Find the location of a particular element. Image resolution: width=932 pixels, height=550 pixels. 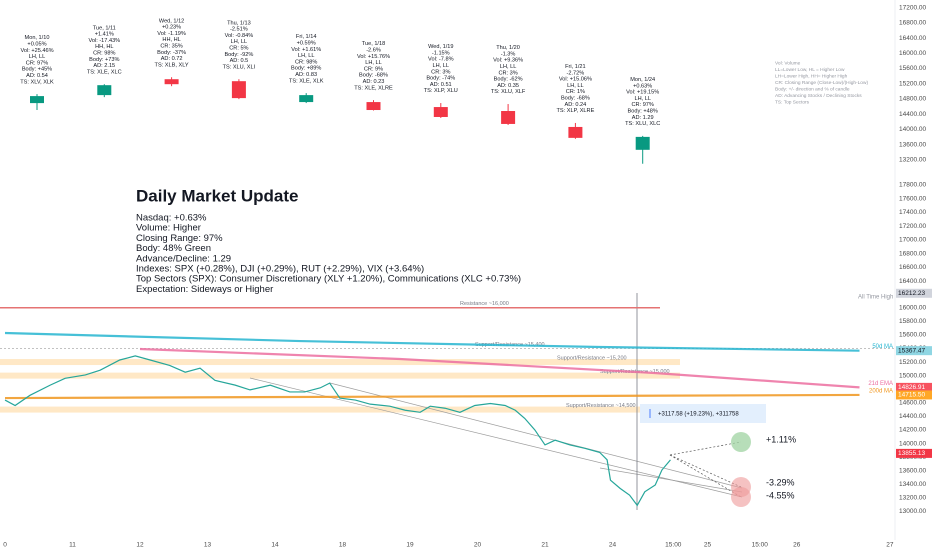

panel-line: Expectation: Sideways or Higher is located at coordinates (204, 289).